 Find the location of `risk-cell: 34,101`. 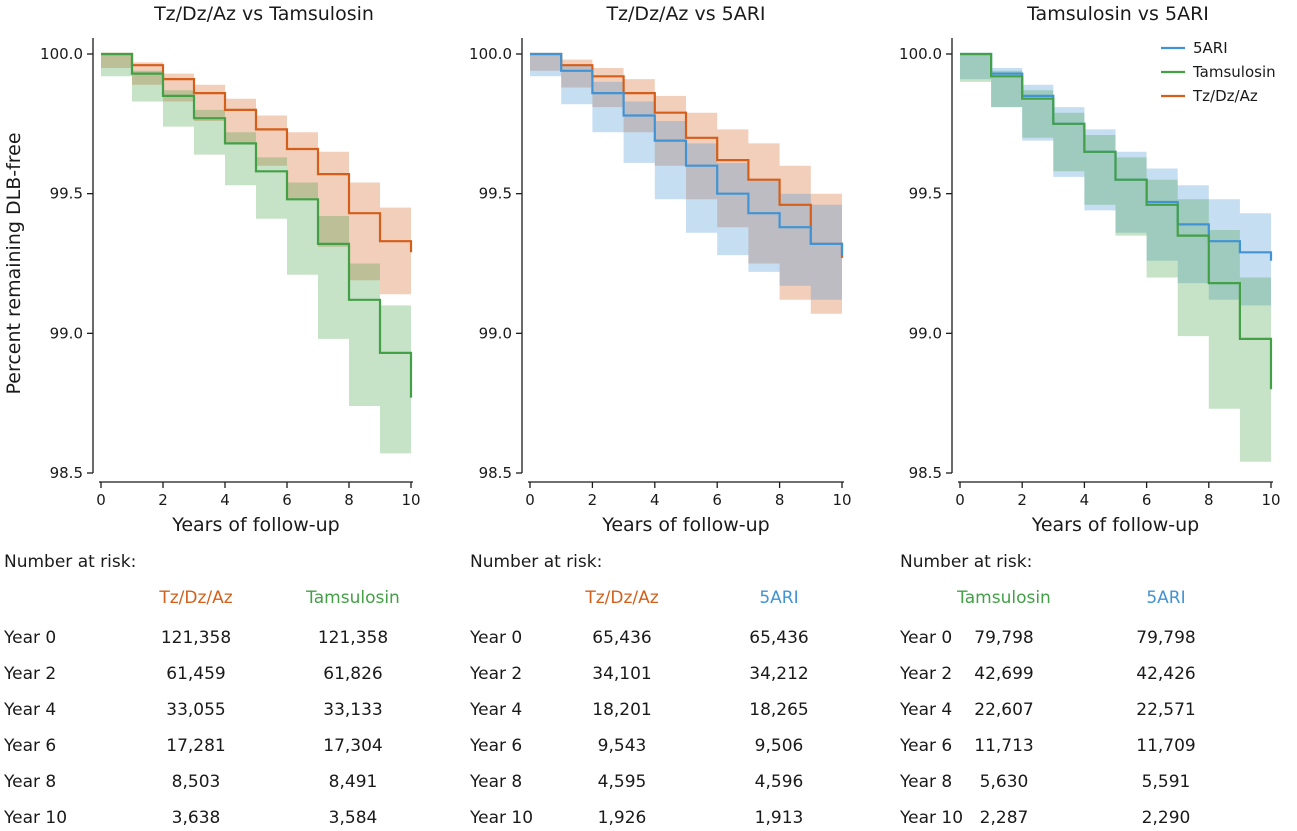

risk-cell: 34,101 is located at coordinates (622, 674).